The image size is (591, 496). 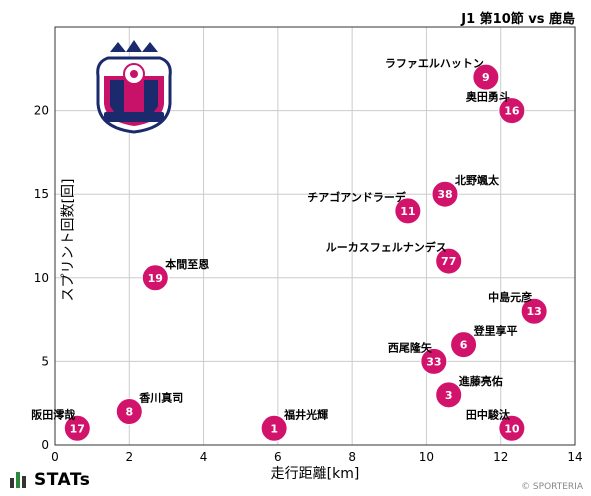 I want to click on point-name-label: 中島元彦, so click(x=510, y=297).